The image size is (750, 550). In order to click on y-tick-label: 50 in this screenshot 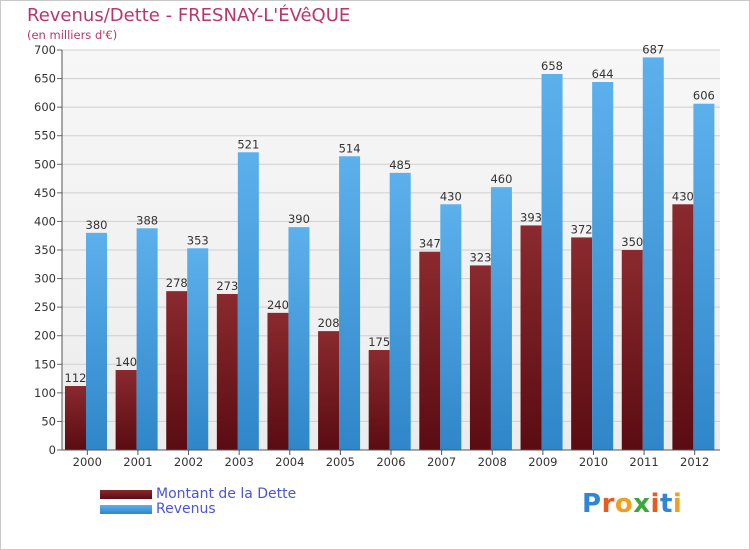, I will do `click(48, 421)`.